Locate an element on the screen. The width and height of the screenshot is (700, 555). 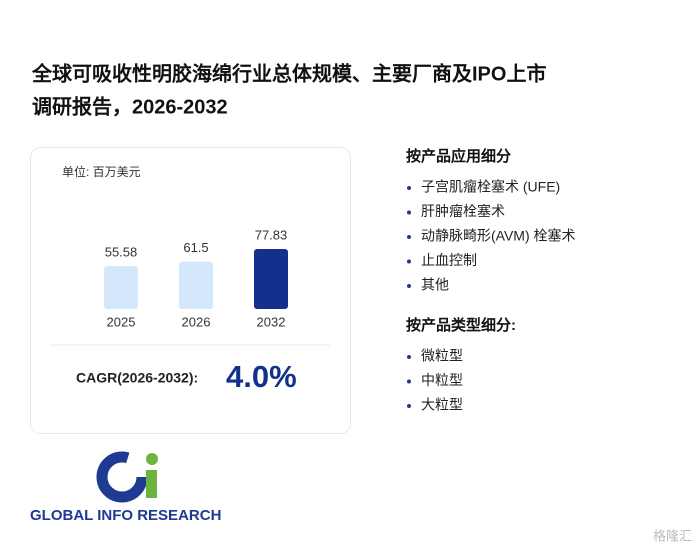
cagr-value: 4.0% is located at coordinates (261, 376).